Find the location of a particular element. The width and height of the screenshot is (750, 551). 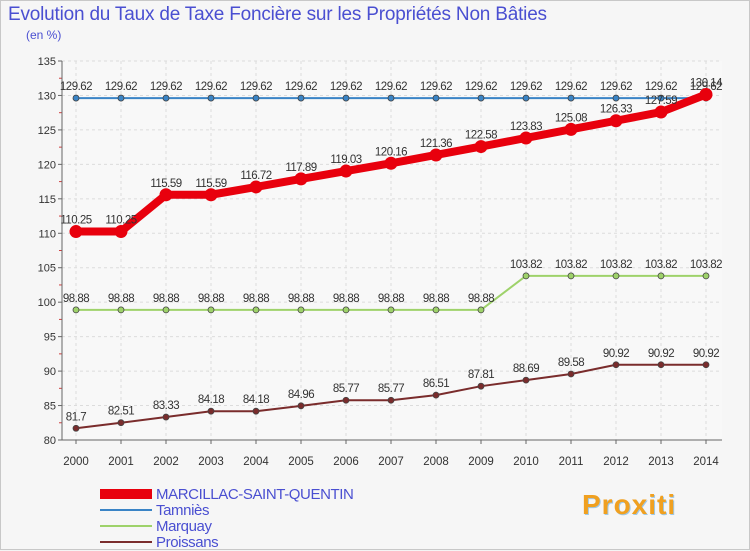

y-tick-label: 85 is located at coordinates (50, 407).